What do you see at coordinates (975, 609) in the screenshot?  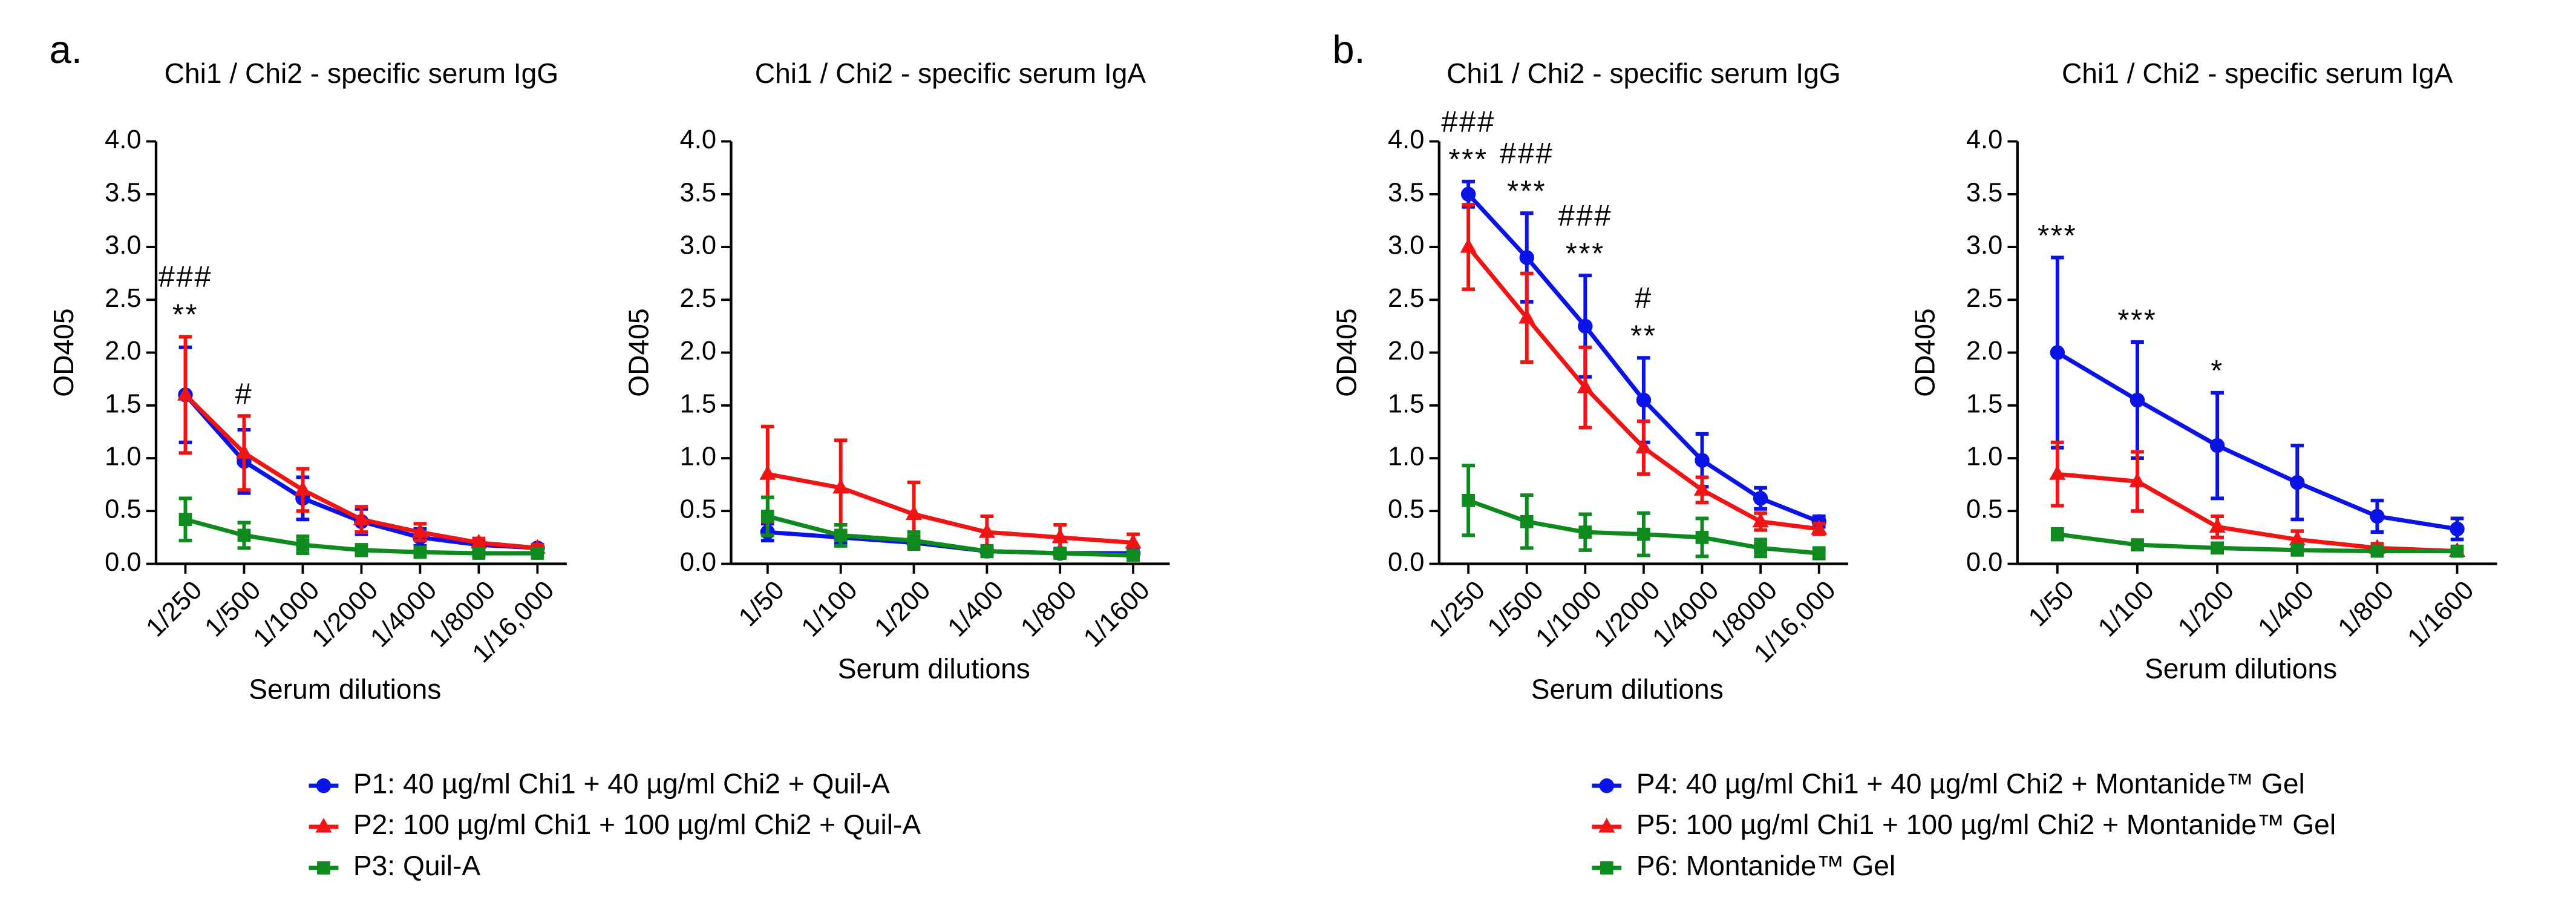 I see `x-tick-label: 1/400` at bounding box center [975, 609].